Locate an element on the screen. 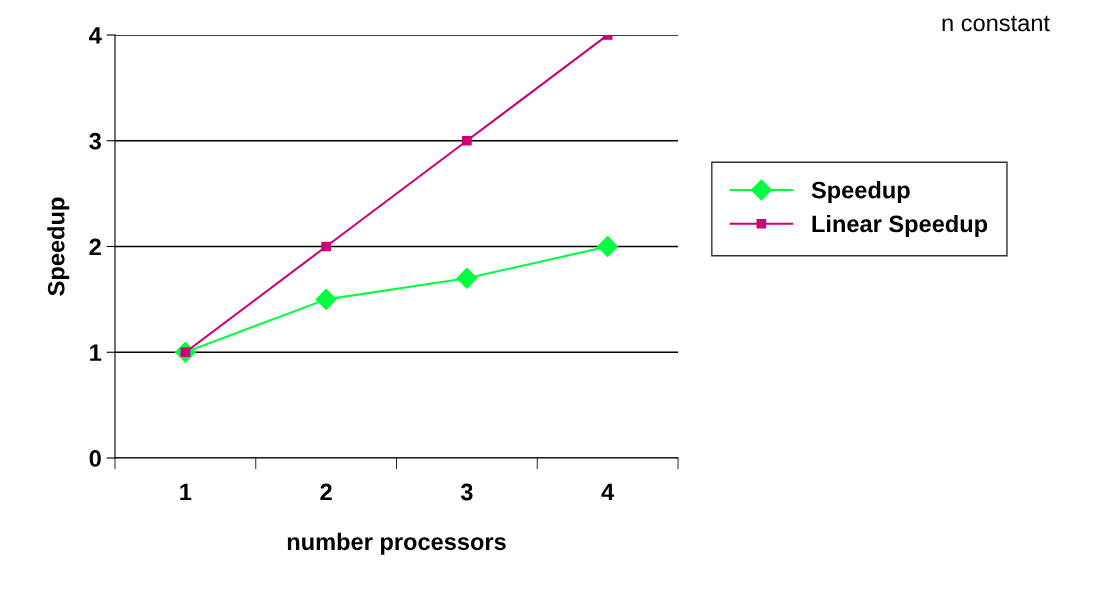 The height and width of the screenshot is (591, 1094). y-tick-label: 4 is located at coordinates (95, 35).